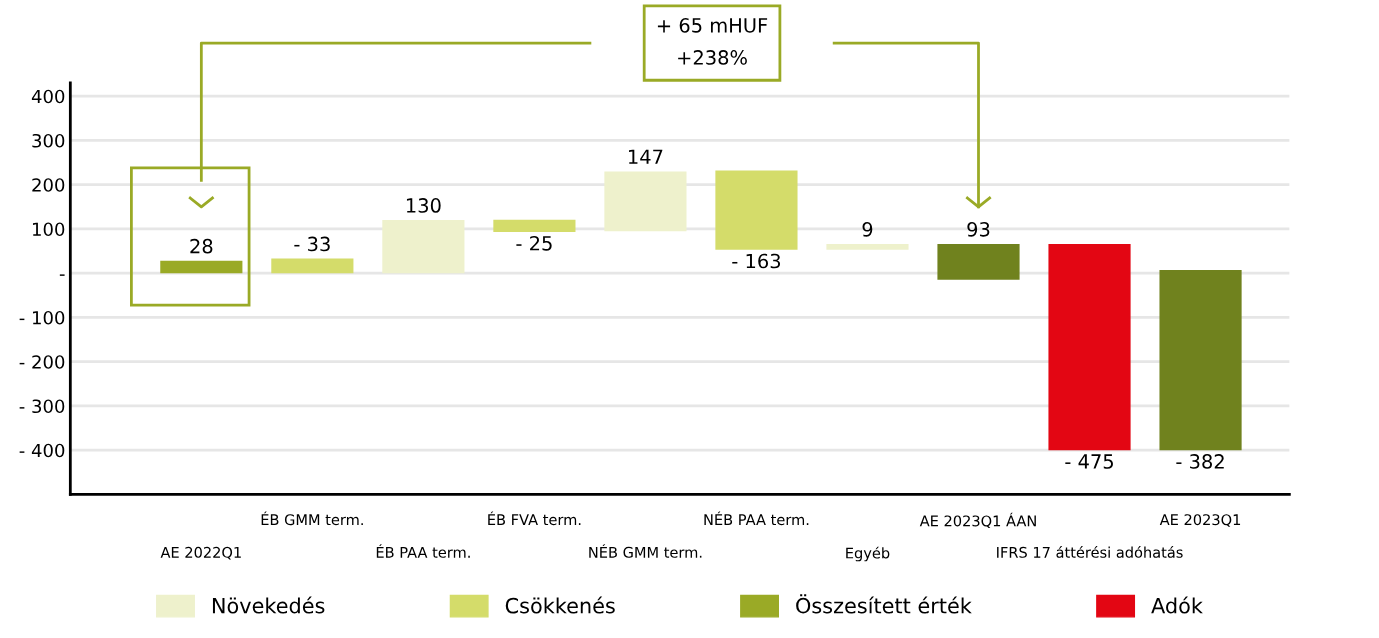 Image resolution: width=1379 pixels, height=638 pixels. Describe the element at coordinates (48, 229) in the screenshot. I see `y-tick-label: 100` at that location.